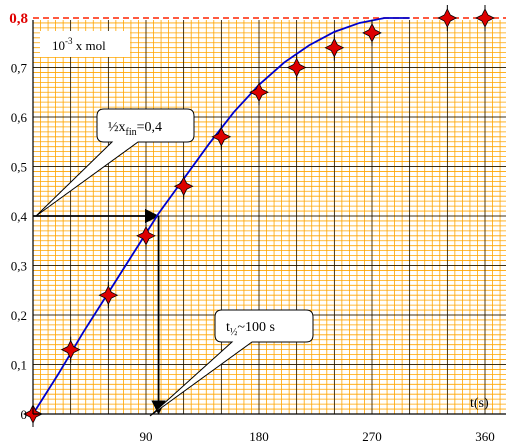  What do you see at coordinates (24, 414) in the screenshot?
I see `y-tick-label: 0` at bounding box center [24, 414].